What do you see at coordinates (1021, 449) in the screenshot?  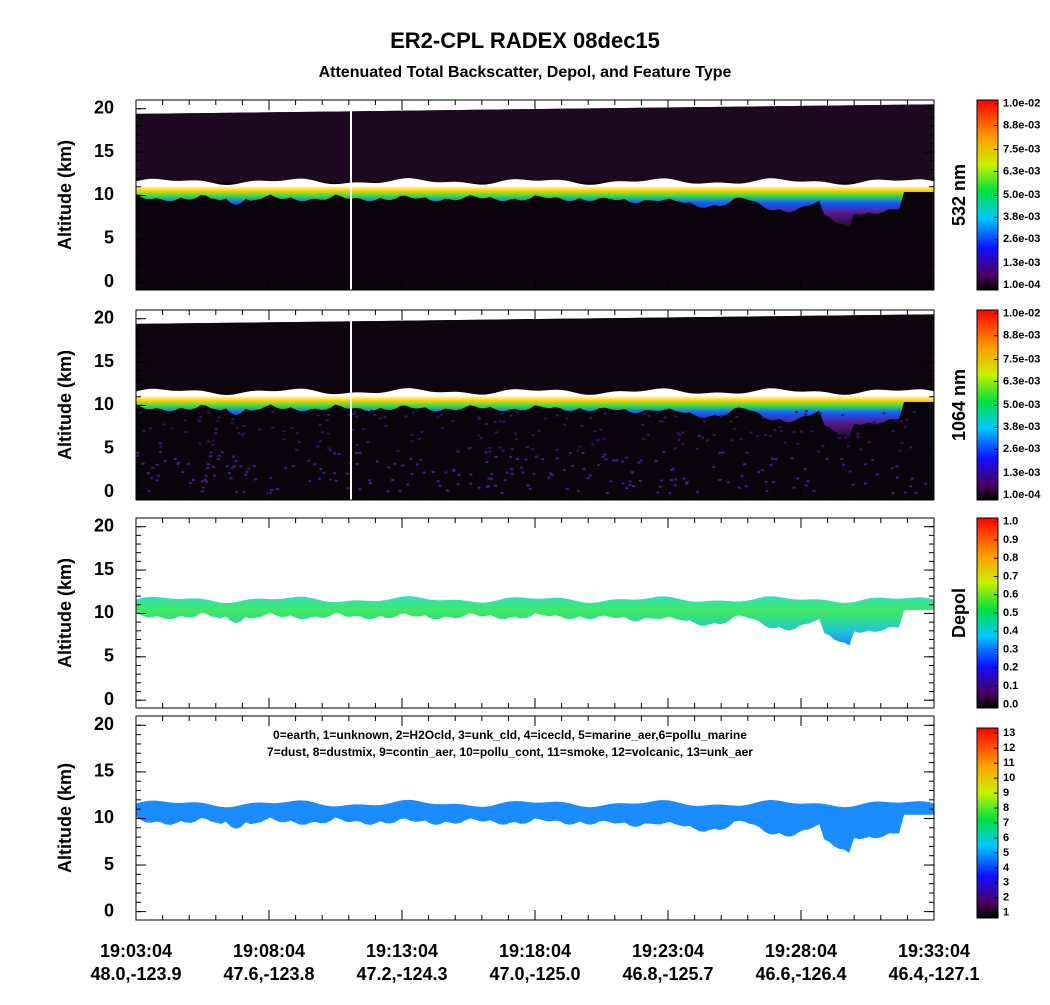 I see `colorbar-tick-label: 2.6e-03` at bounding box center [1021, 449].